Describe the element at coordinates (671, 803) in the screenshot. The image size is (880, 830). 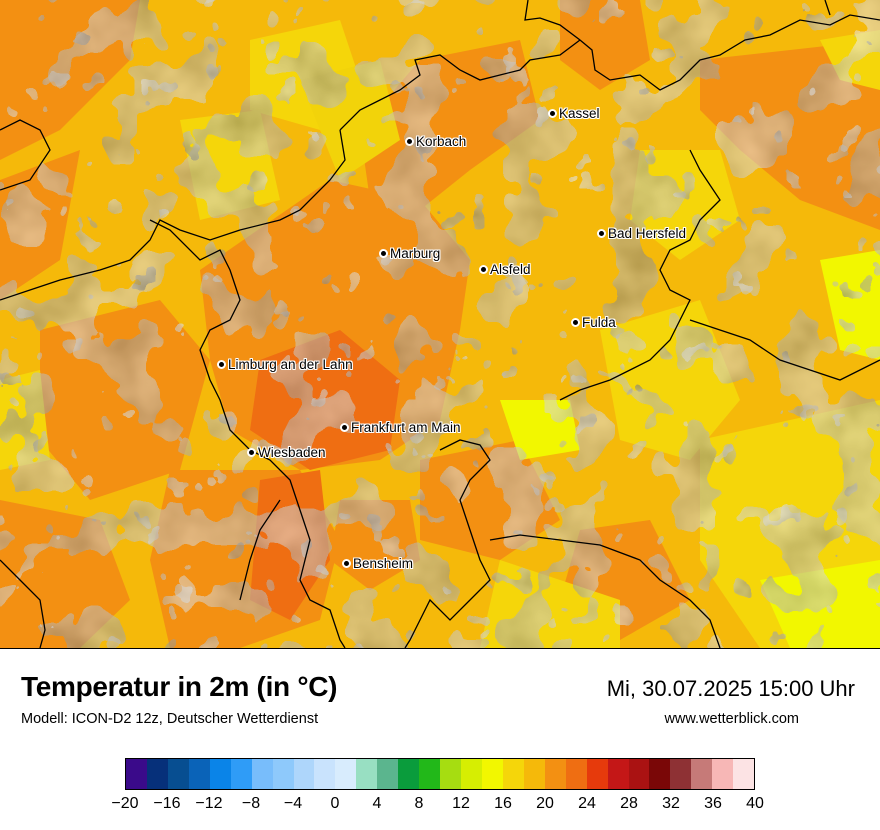
I see `legend-tick-label: 32` at that location.